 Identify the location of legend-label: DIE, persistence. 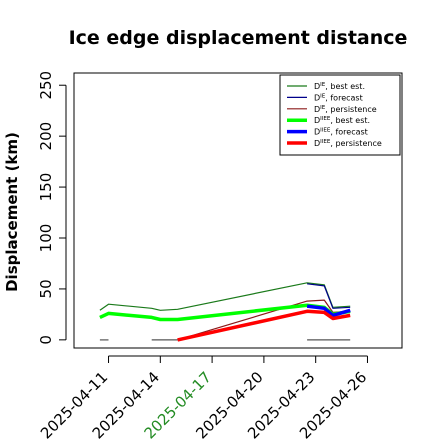
(345, 109).